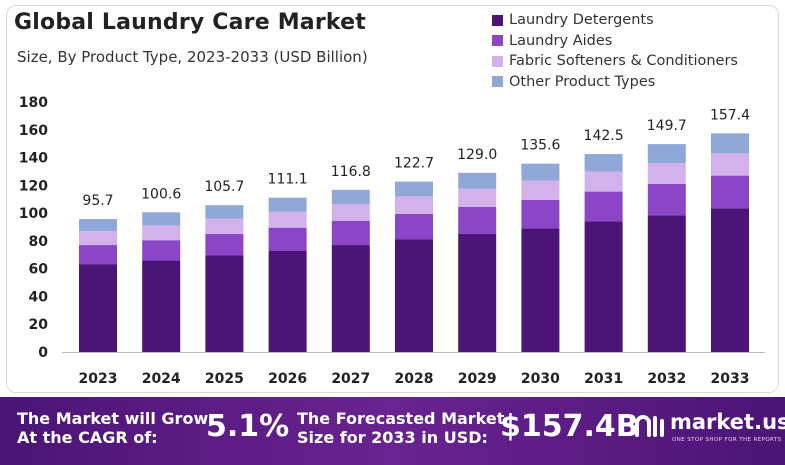 The image size is (785, 465). What do you see at coordinates (39, 325) in the screenshot?
I see `y-tick-label: 20` at bounding box center [39, 325].